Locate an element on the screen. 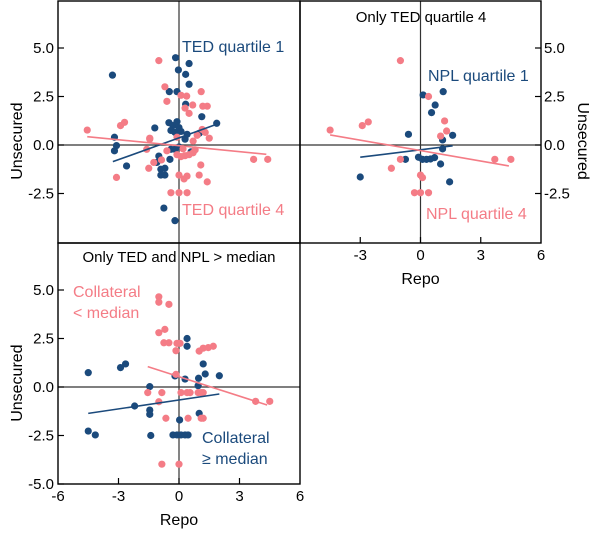 The height and width of the screenshot is (538, 600). series-label: NPL quartile 1 is located at coordinates (478, 76).